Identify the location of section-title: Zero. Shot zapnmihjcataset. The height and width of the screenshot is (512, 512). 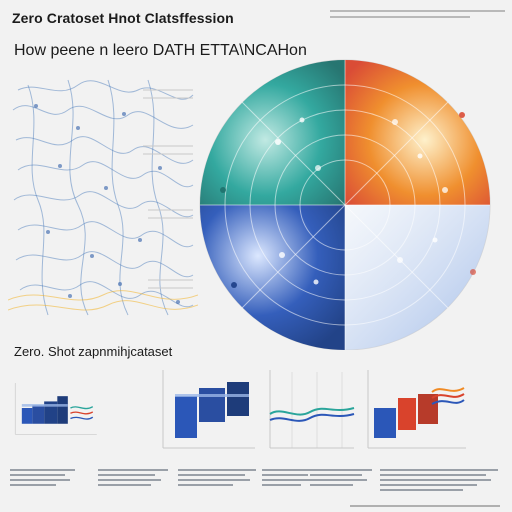
(93, 351).